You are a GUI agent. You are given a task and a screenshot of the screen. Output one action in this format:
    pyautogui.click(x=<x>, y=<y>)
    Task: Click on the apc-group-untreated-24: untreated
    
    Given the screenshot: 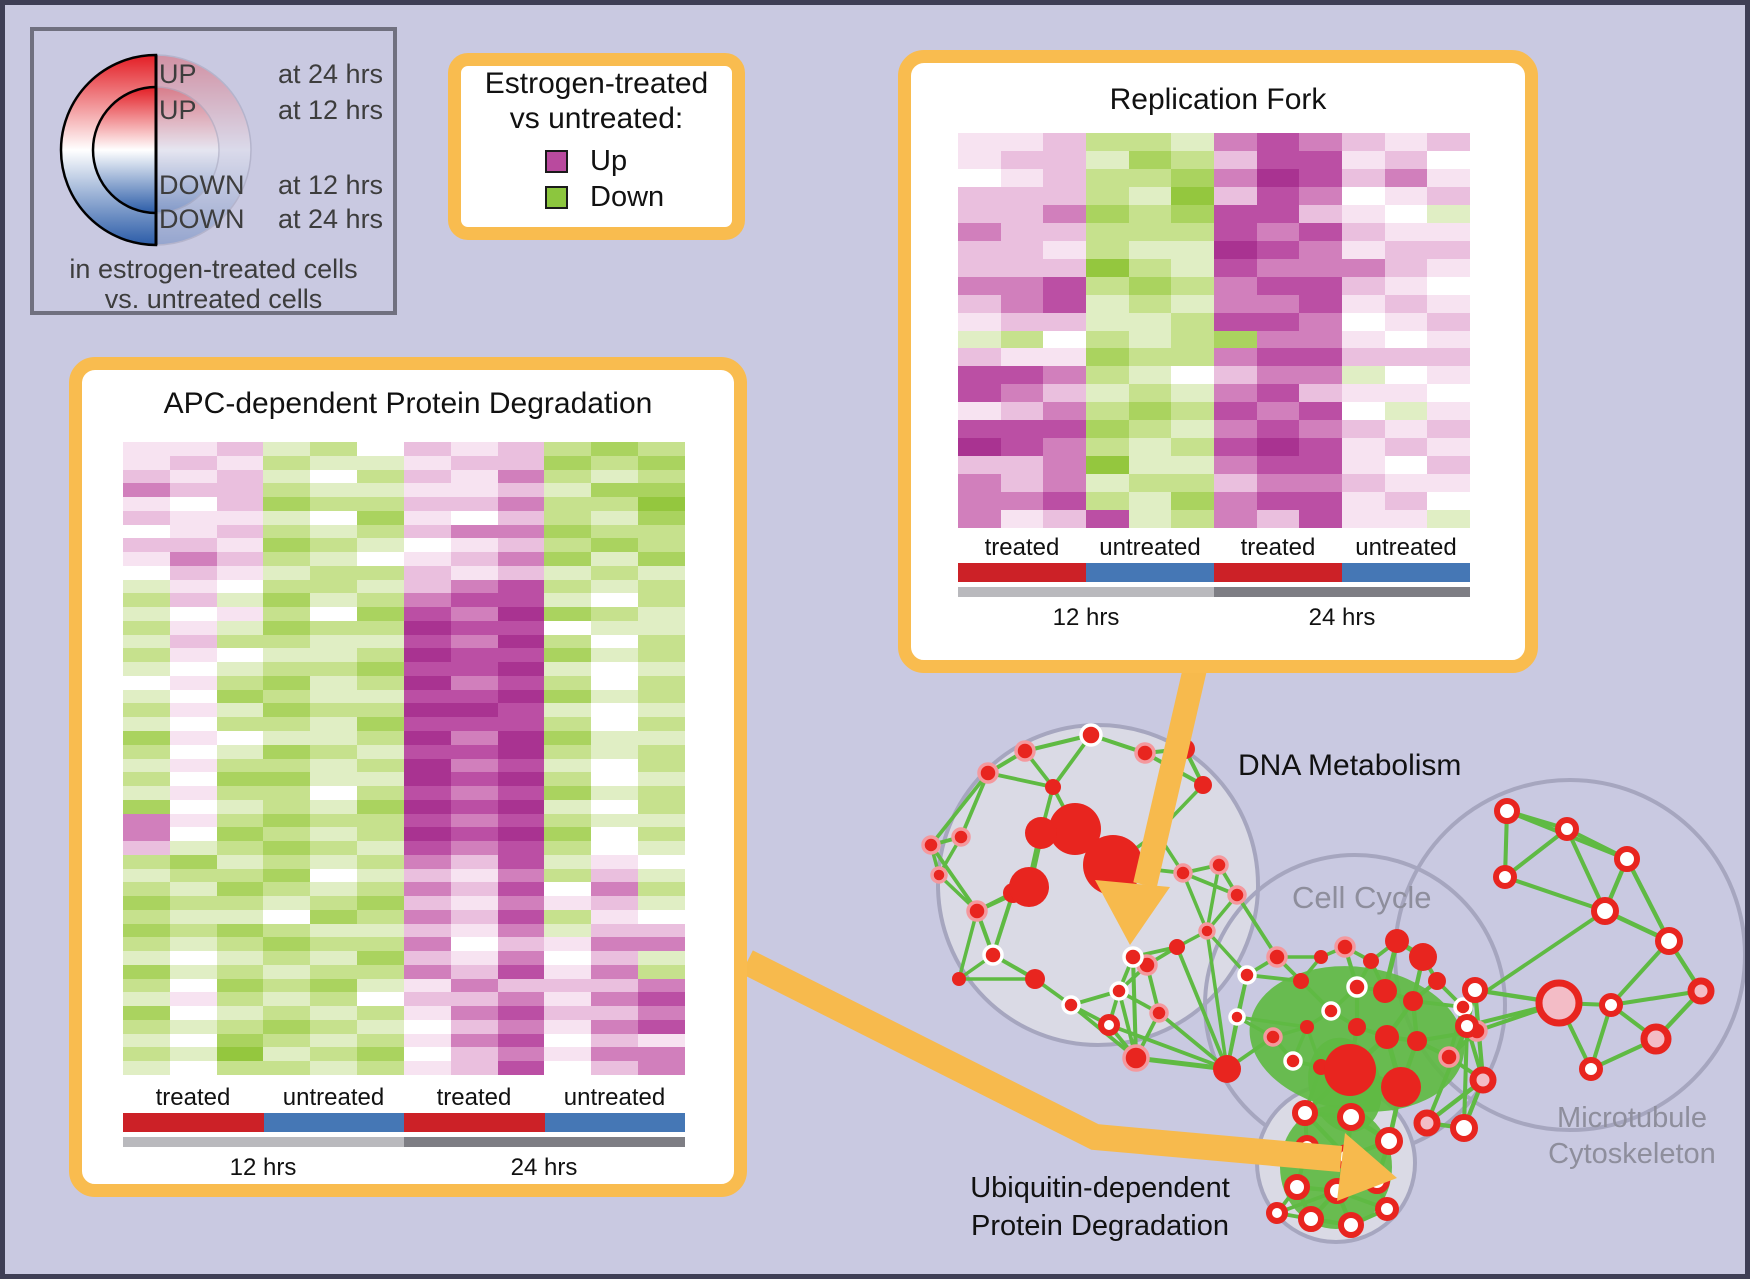 What is the action you would take?
    pyautogui.click(x=614, y=1097)
    